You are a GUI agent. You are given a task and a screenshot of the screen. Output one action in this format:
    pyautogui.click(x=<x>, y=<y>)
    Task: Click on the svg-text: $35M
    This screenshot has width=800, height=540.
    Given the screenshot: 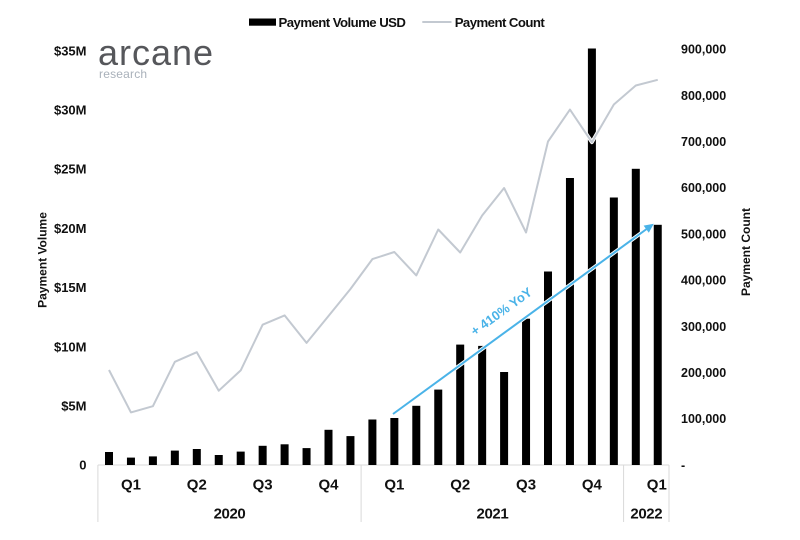 What is the action you would take?
    pyautogui.click(x=70, y=50)
    